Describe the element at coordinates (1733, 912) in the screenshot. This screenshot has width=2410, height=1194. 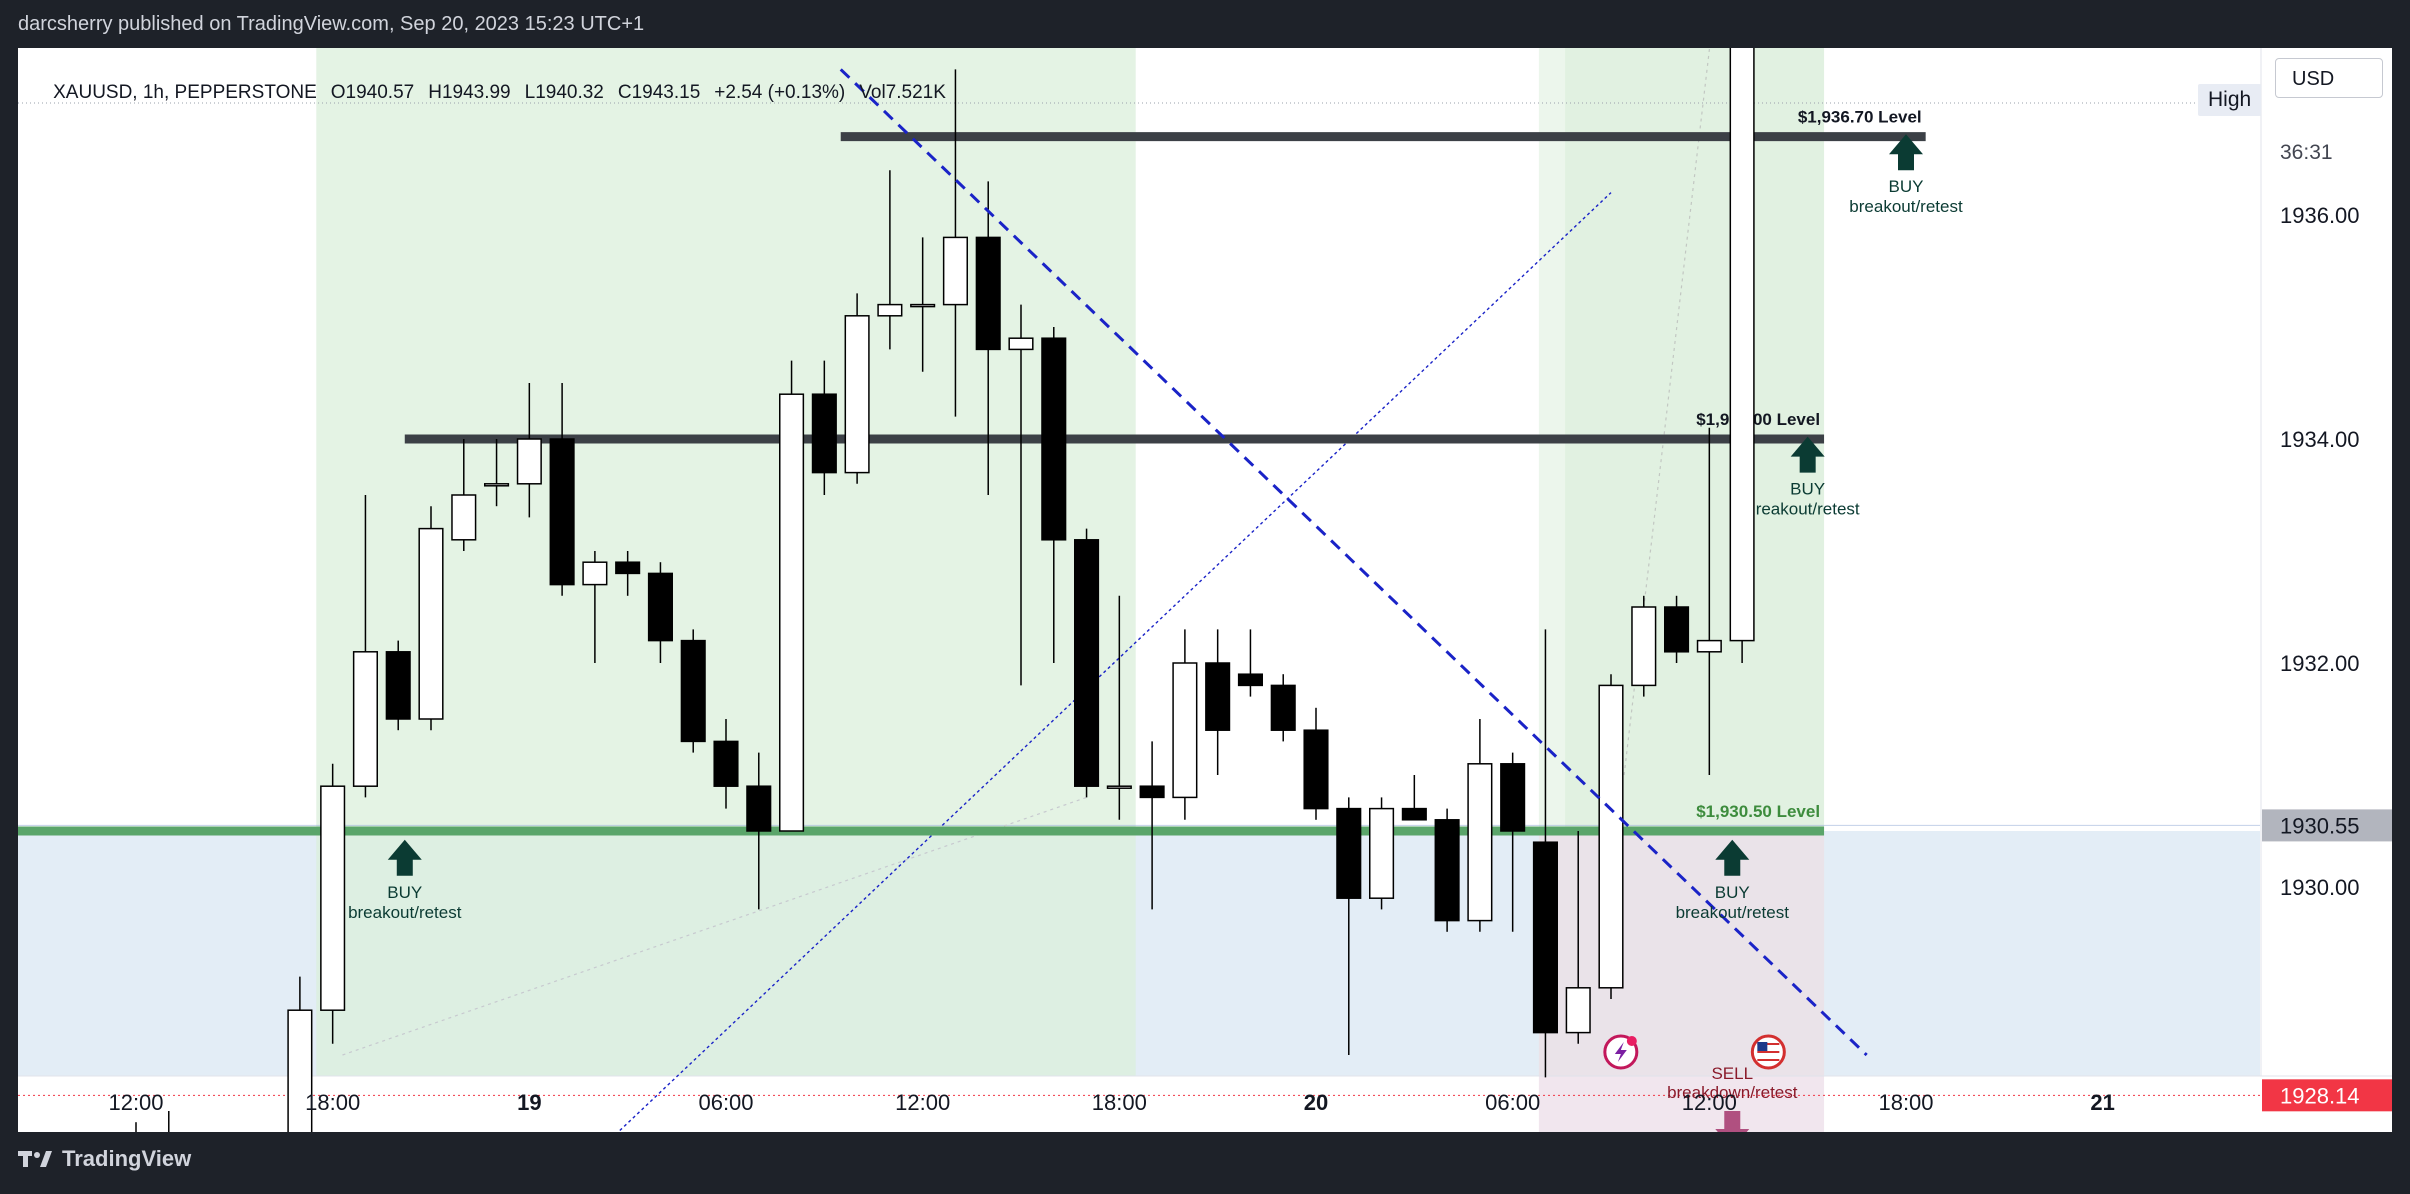
I see `buy-subtitle: breakout/retest` at that location.